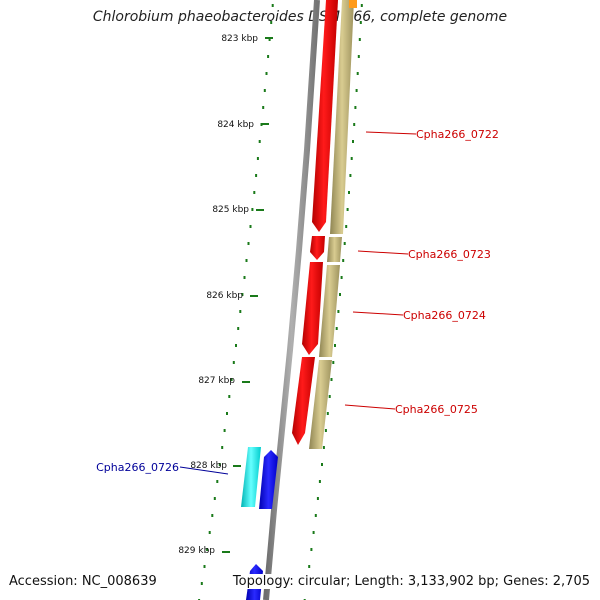 Image resolution: width=600 pixels, height=600 pixels. Describe the element at coordinates (291, 300) in the screenshot. I see `genome-backbone` at that location.